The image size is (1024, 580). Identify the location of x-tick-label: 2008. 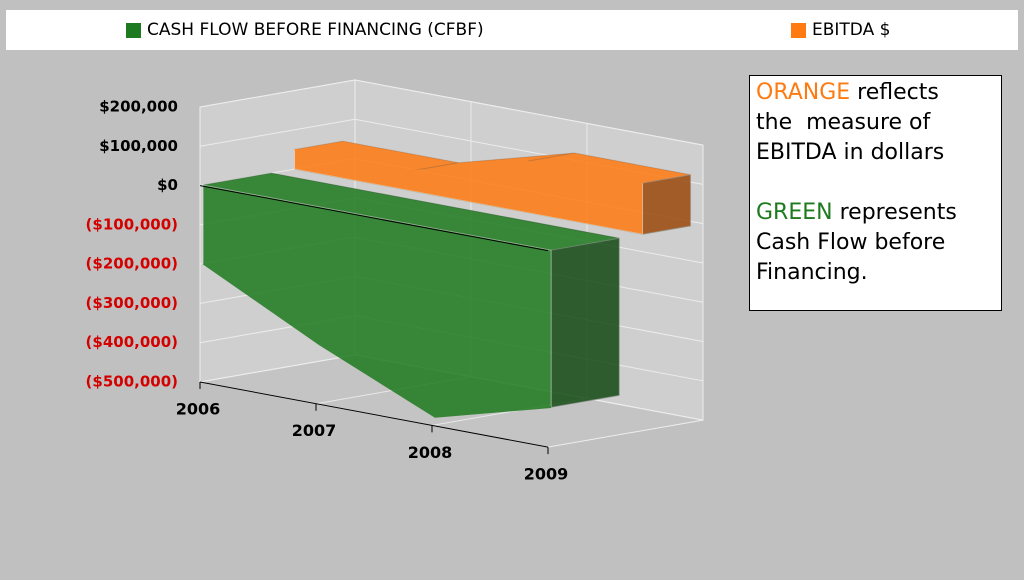
(430, 452).